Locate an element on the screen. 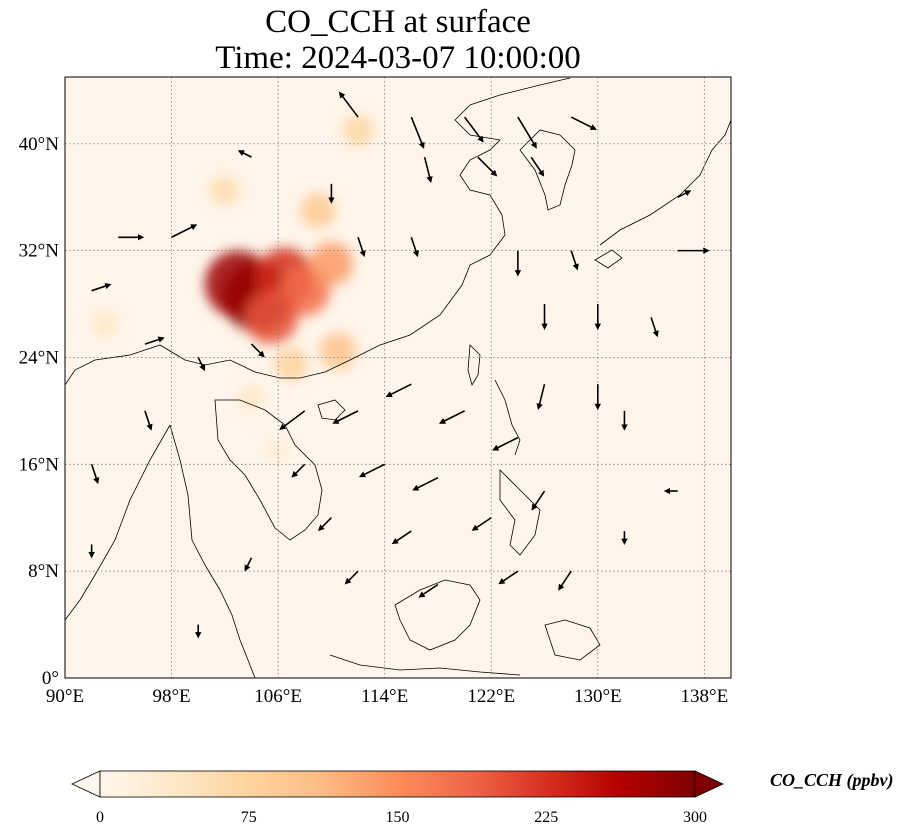 The width and height of the screenshot is (921, 836). lat-tick-label: 0° is located at coordinates (50, 678).